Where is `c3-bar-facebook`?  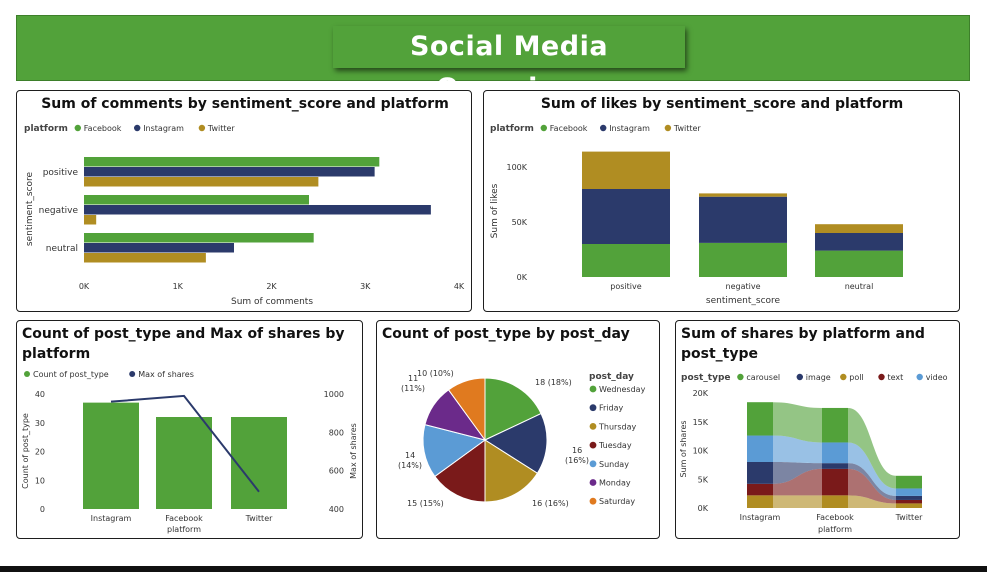 c3-bar-facebook is located at coordinates (184, 463).